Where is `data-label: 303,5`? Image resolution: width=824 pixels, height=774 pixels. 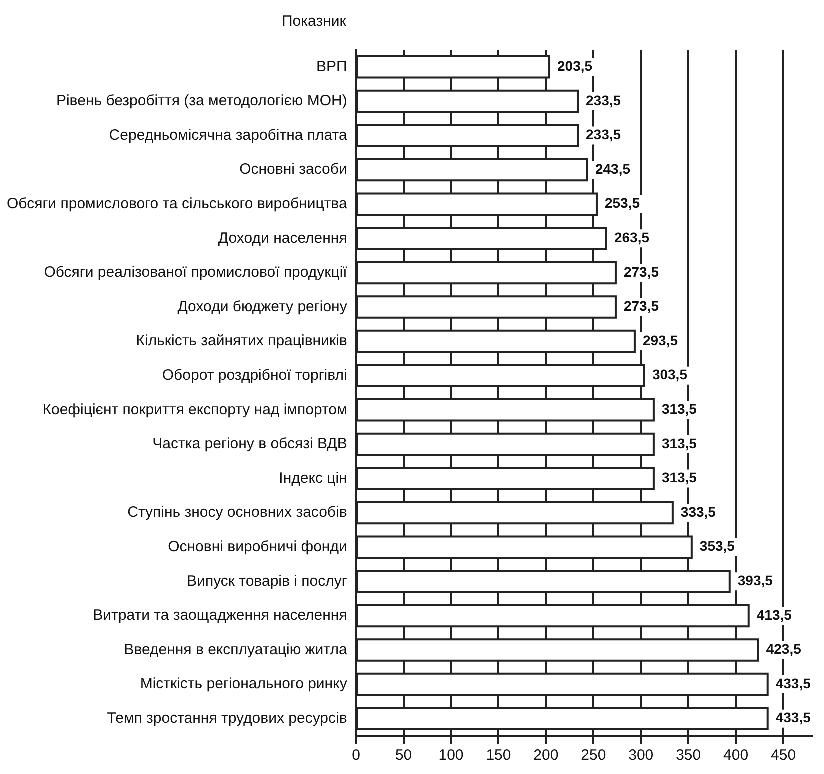 data-label: 303,5 is located at coordinates (670, 374).